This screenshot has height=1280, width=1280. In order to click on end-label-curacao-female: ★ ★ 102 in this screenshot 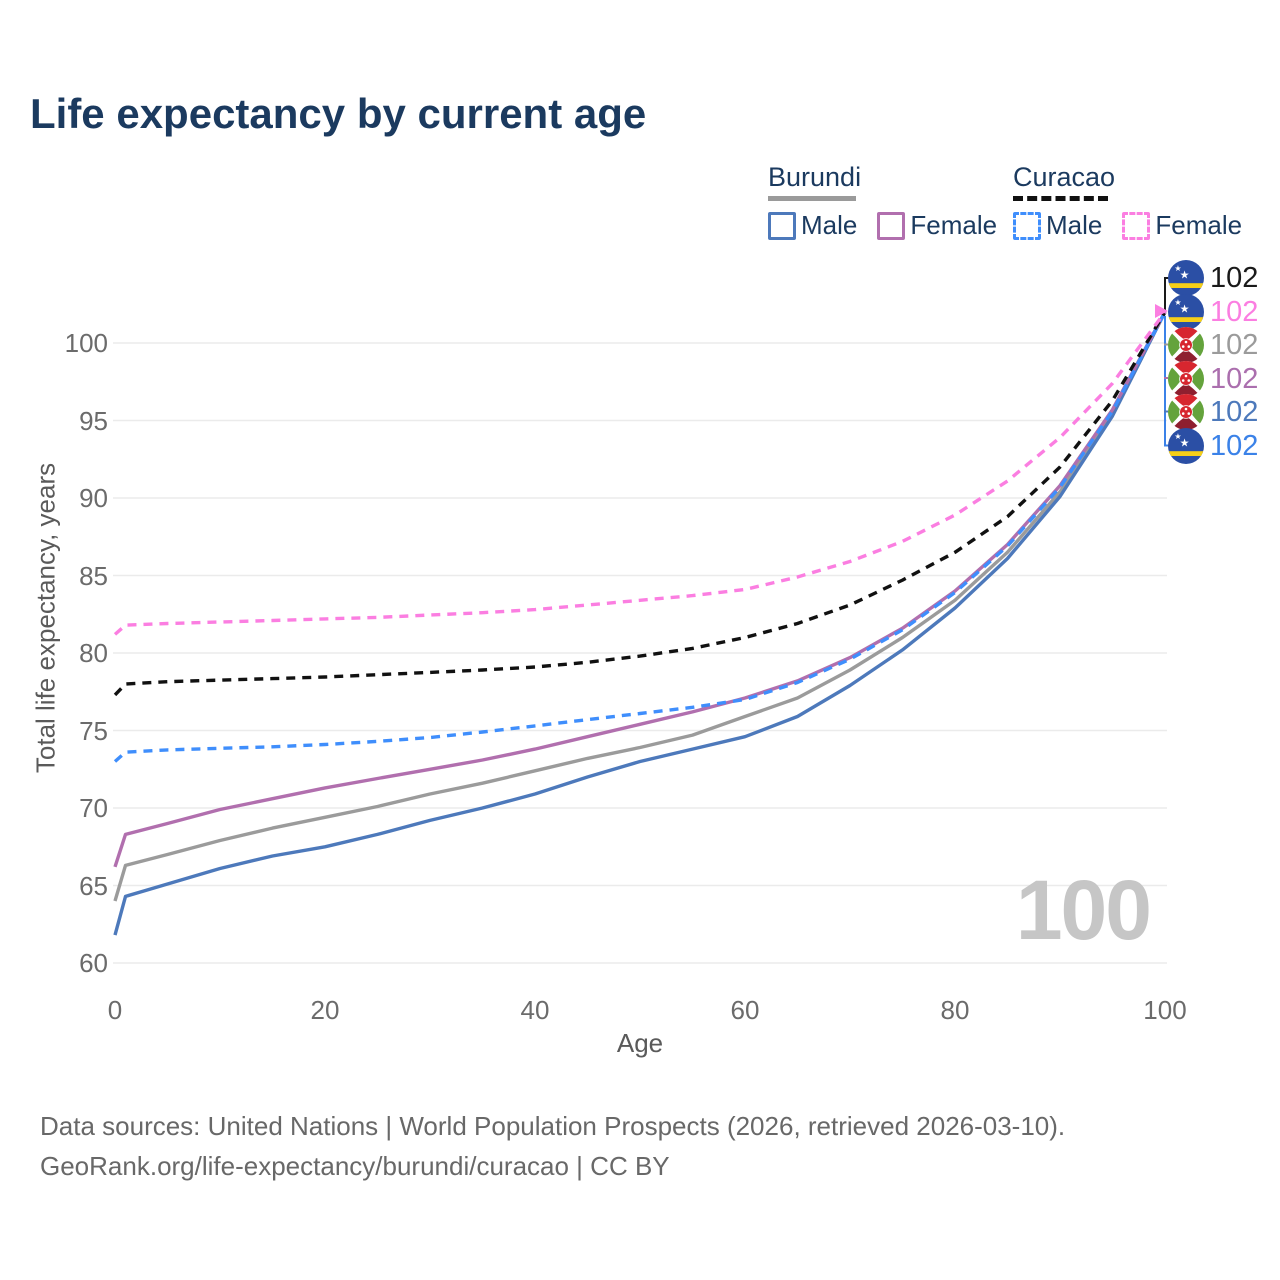, I will do `click(1213, 311)`.